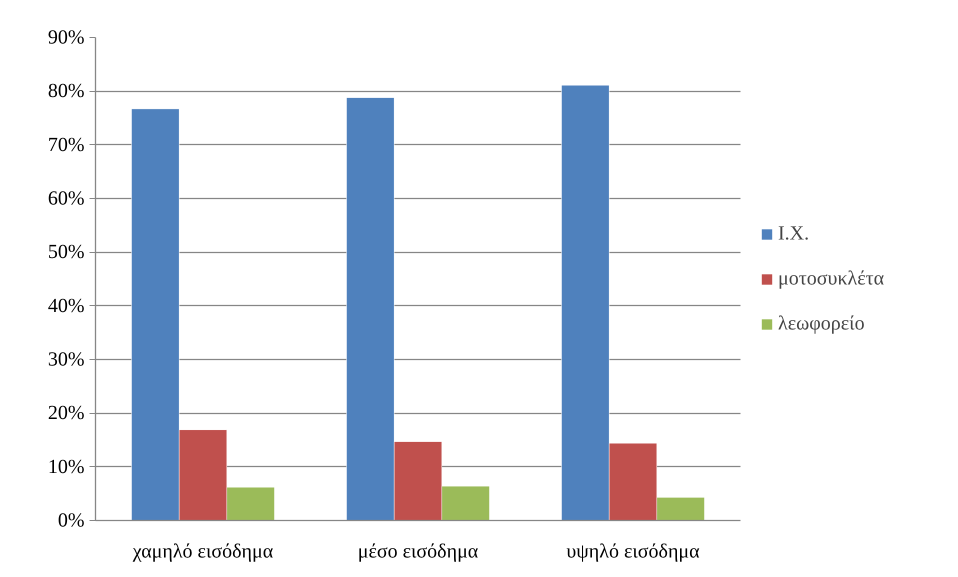 This screenshot has width=958, height=577. What do you see at coordinates (66, 252) in the screenshot?
I see `y-tick-label: 50%` at bounding box center [66, 252].